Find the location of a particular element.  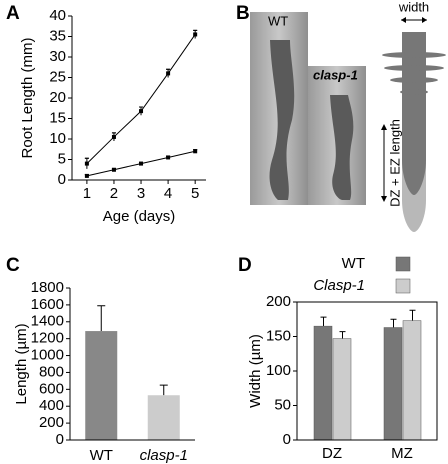

y-axis-label: Width (µm) is located at coordinates (255, 371).